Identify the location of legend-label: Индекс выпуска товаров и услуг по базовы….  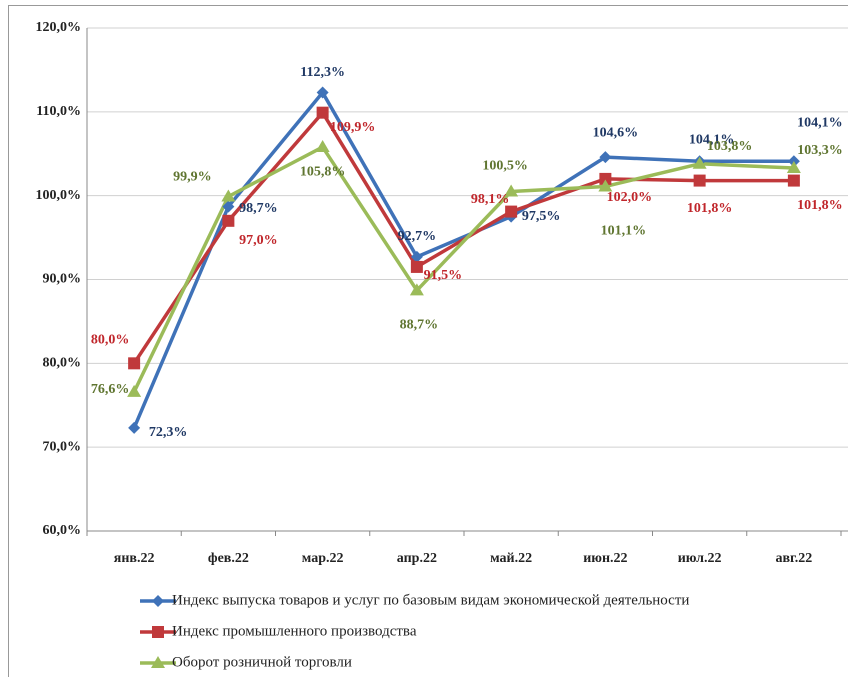
(430, 600).